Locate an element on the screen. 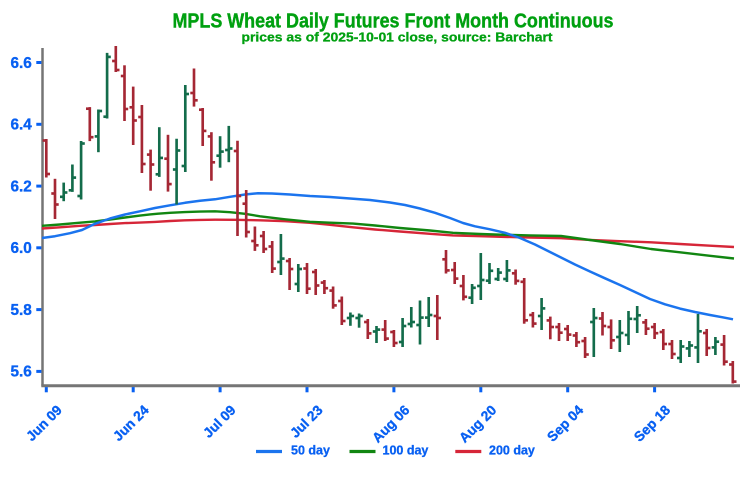 The width and height of the screenshot is (746, 479). svg-text: 6.4 is located at coordinates (22, 125).